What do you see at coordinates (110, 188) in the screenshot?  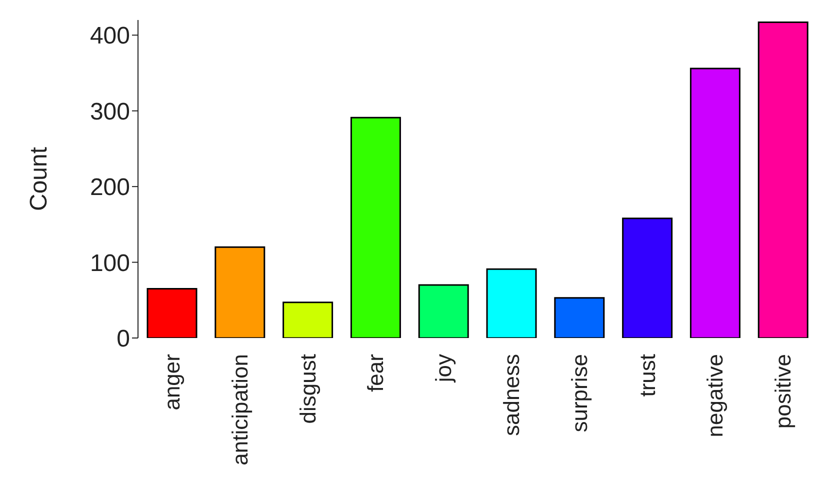 I see `y-tick-label: 200` at bounding box center [110, 188].